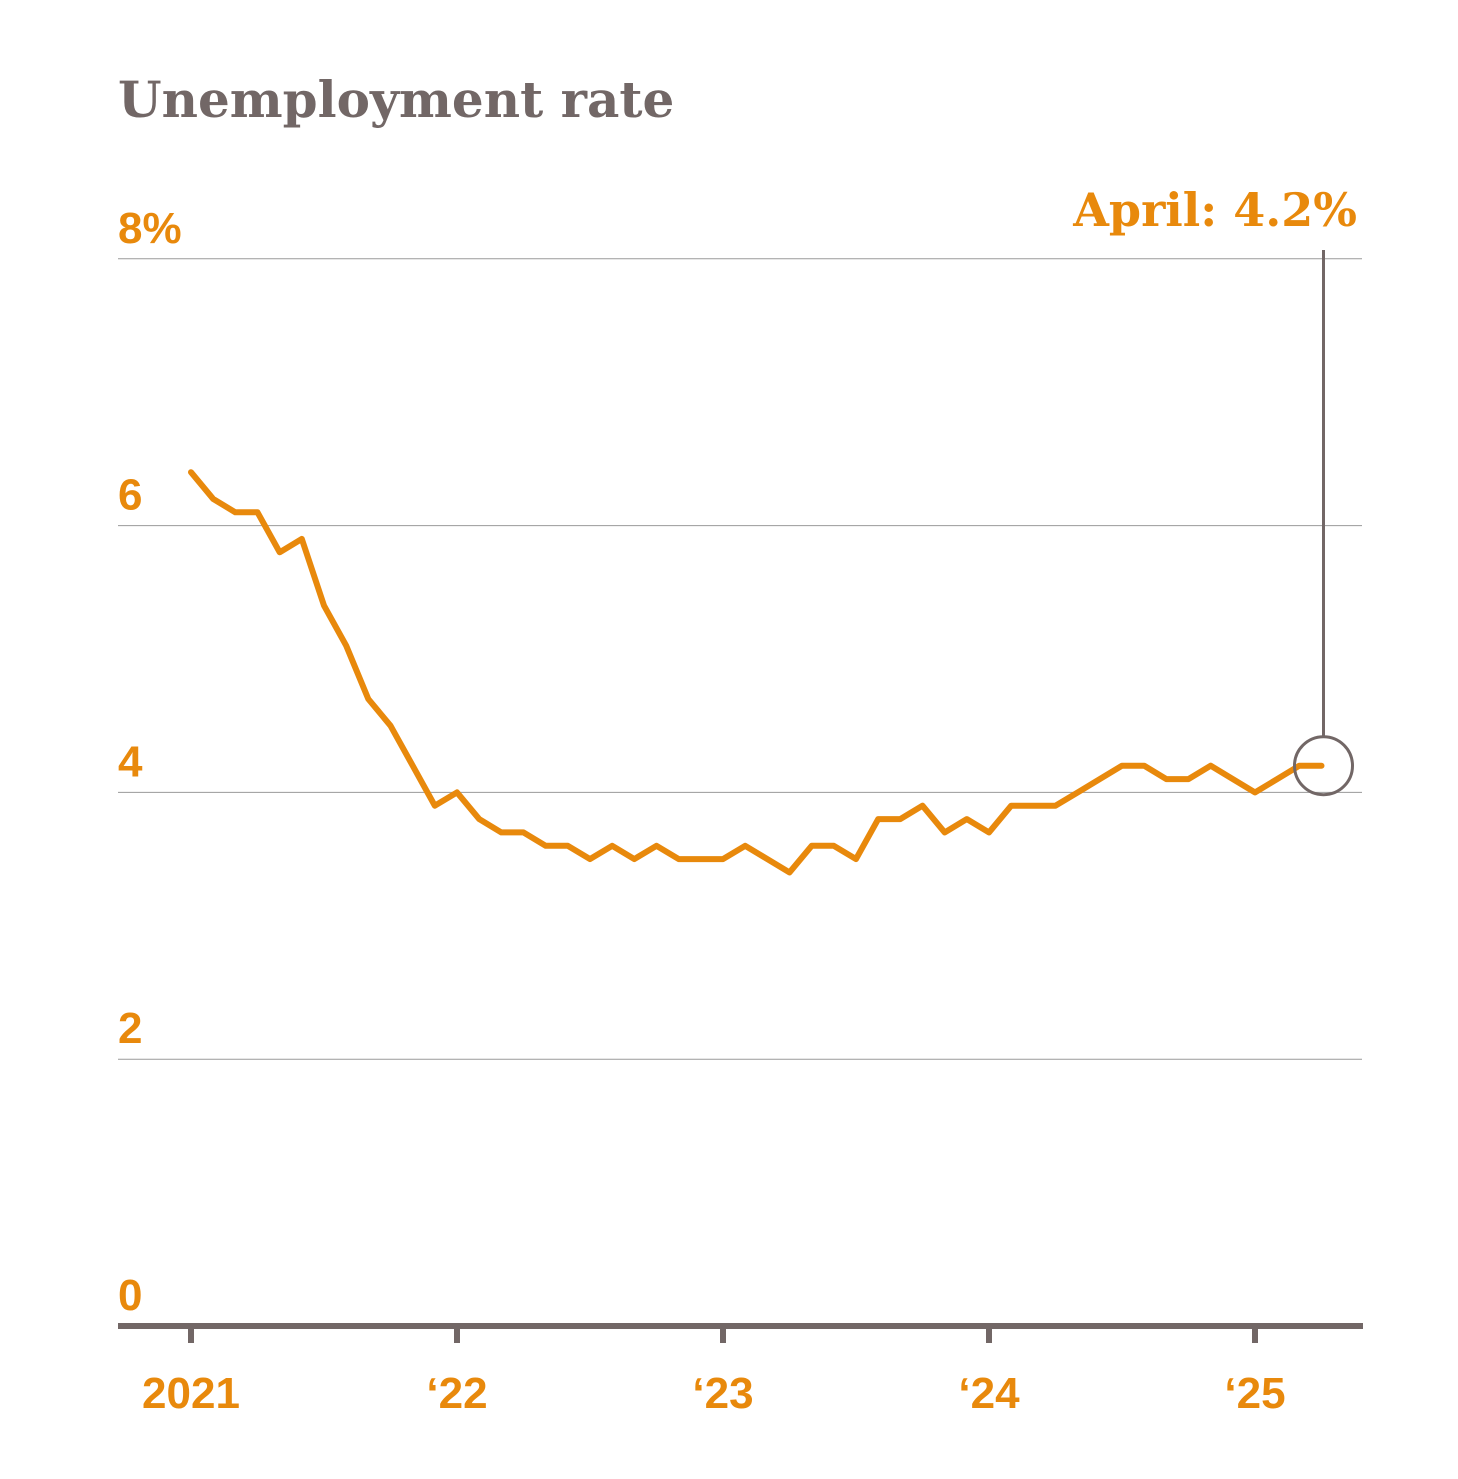 This screenshot has height=1479, width=1458. I want to click on x-tick-label: ‘24, so click(989, 1393).